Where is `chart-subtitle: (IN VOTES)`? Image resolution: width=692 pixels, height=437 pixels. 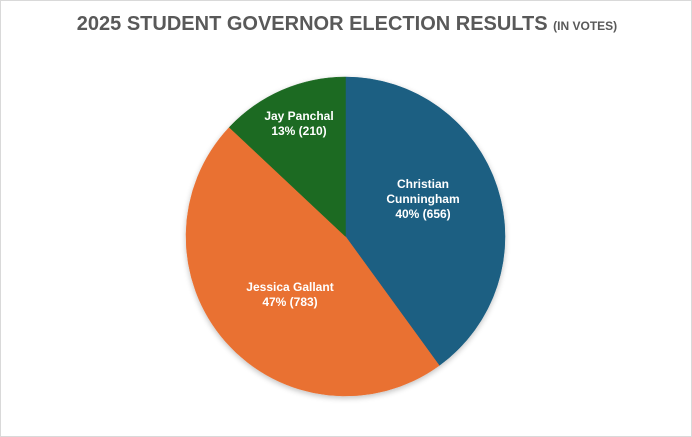 chart-subtitle: (IN VOTES) is located at coordinates (585, 26).